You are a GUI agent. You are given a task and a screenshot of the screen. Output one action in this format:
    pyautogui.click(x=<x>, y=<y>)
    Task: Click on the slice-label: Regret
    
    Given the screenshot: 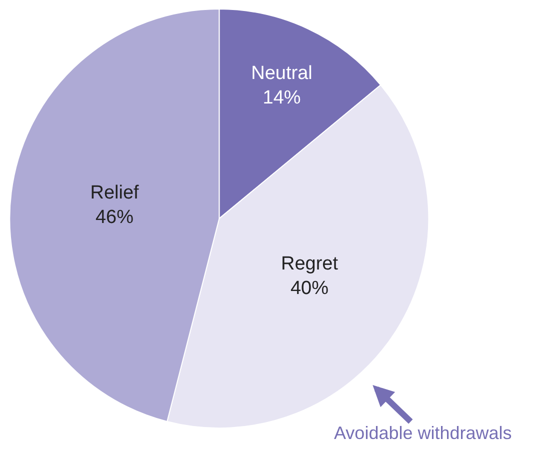 What is the action you would take?
    pyautogui.click(x=309, y=263)
    